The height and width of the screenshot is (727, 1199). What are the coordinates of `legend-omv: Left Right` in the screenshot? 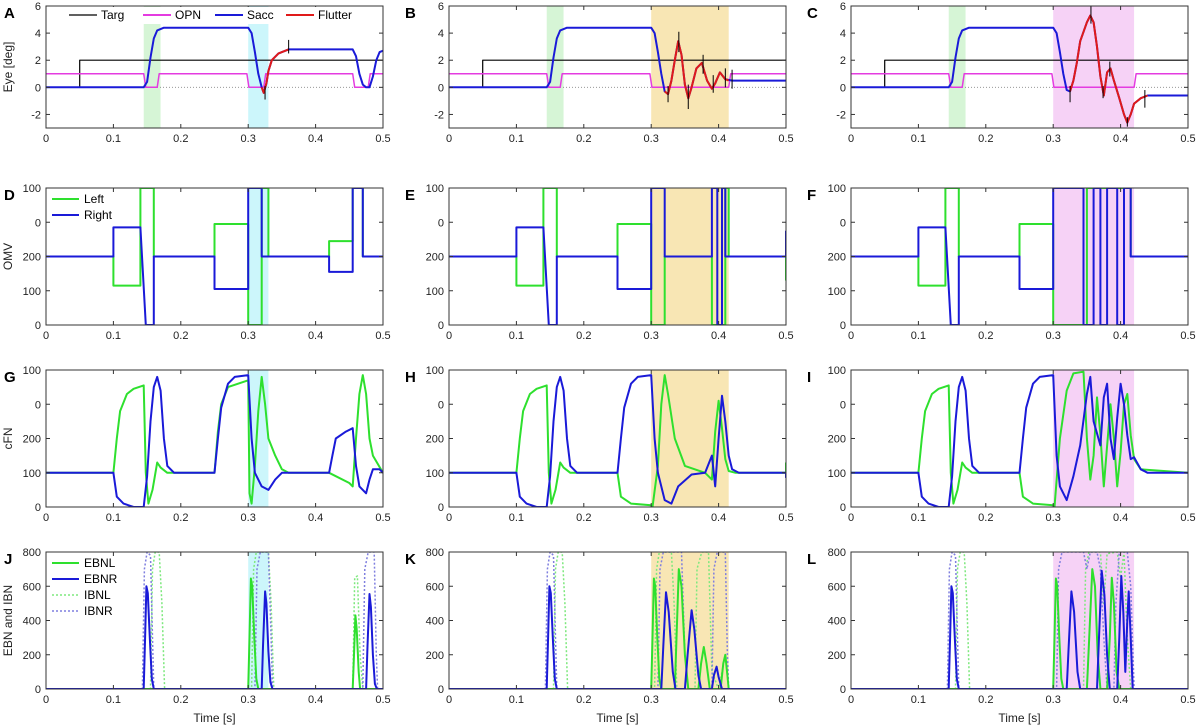 It's located at (82, 207).